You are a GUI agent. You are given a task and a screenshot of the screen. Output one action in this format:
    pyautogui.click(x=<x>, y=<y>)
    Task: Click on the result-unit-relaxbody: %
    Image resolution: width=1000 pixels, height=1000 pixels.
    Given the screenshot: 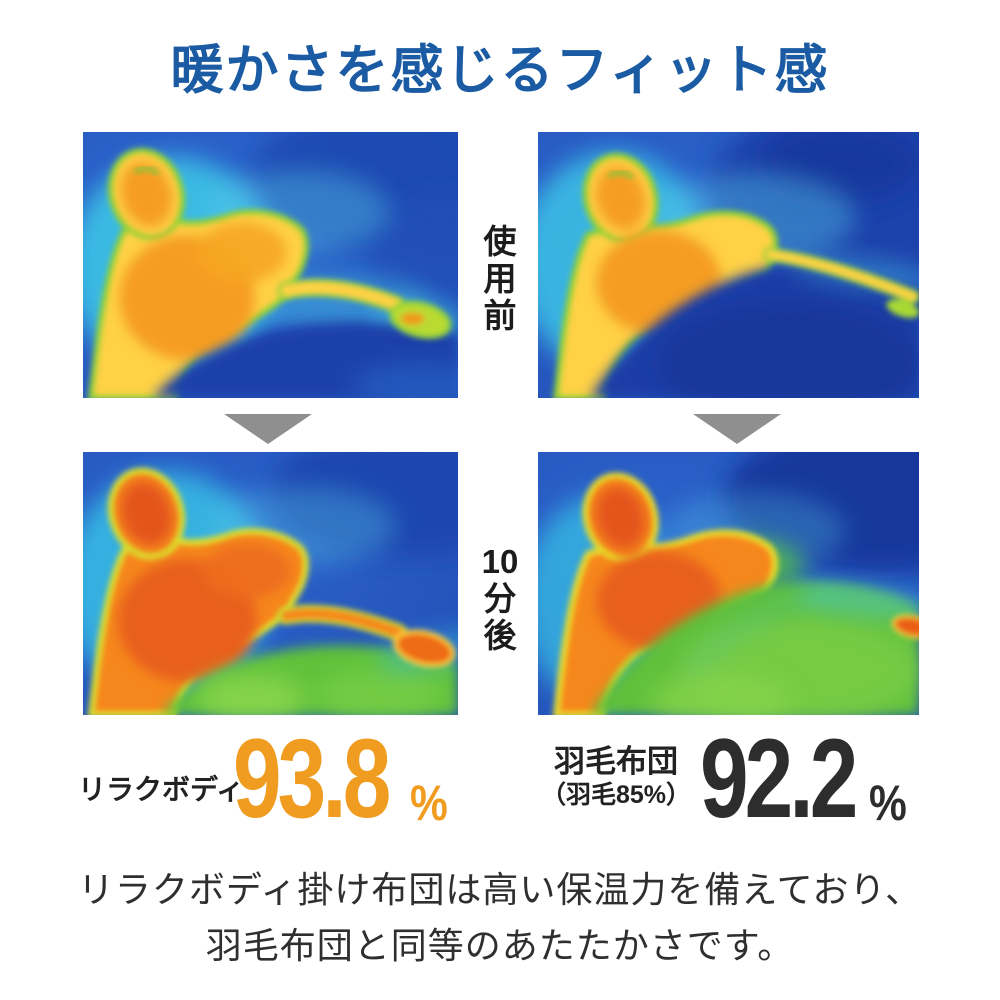 What is the action you would take?
    pyautogui.click(x=429, y=803)
    